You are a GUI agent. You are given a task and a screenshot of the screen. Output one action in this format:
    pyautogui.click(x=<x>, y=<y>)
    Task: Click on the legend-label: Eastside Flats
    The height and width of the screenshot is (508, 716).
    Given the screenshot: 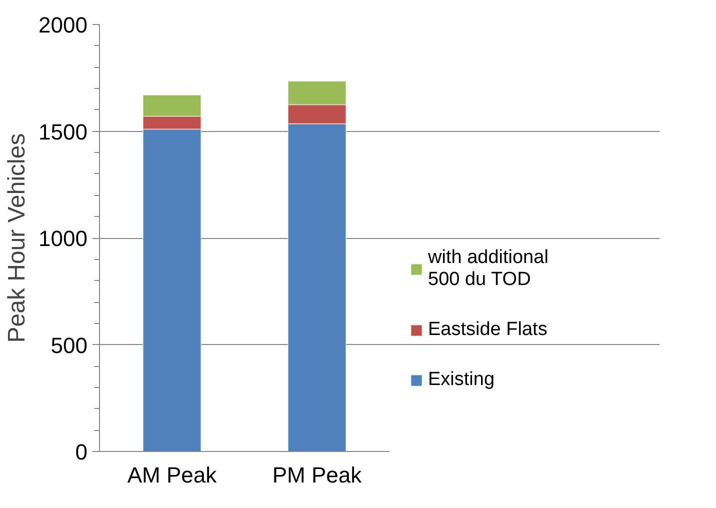 What is the action you would take?
    pyautogui.click(x=488, y=330)
    